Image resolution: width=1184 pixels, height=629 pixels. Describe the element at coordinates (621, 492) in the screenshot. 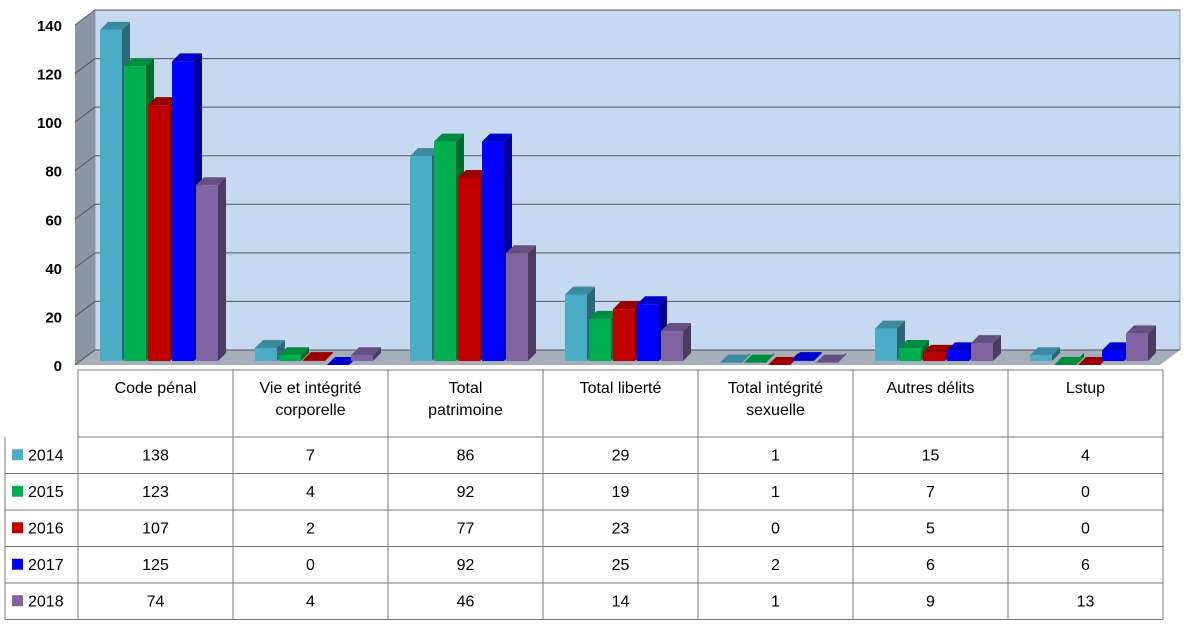

I see `table-cell: 19` at that location.